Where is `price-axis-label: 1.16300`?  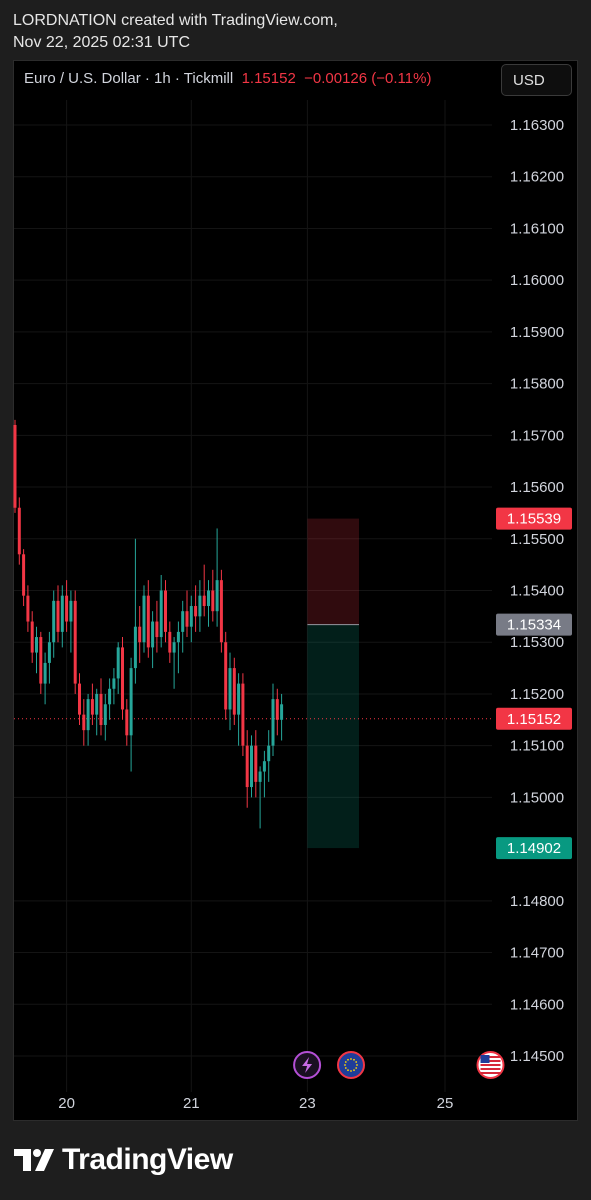
price-axis-label: 1.16300 is located at coordinates (537, 125).